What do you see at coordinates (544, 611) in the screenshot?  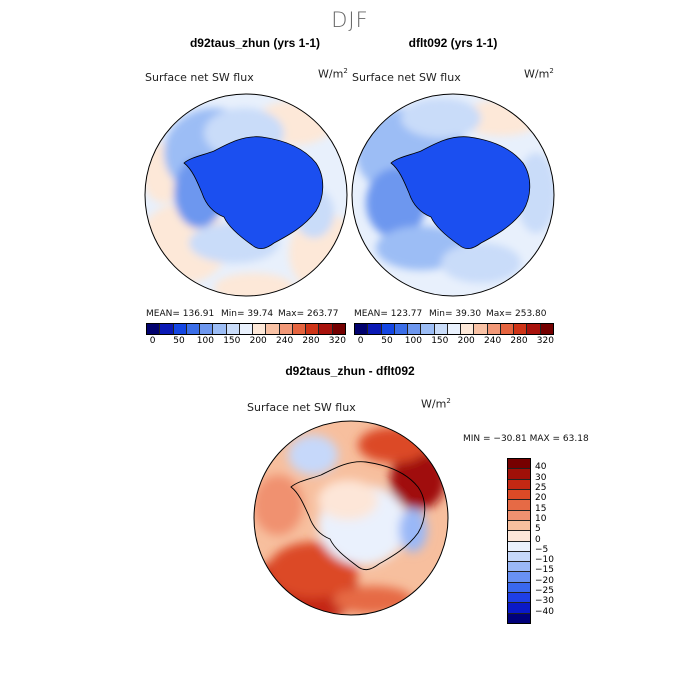 I see `diff-colorbar-tick-label: −40` at bounding box center [544, 611].